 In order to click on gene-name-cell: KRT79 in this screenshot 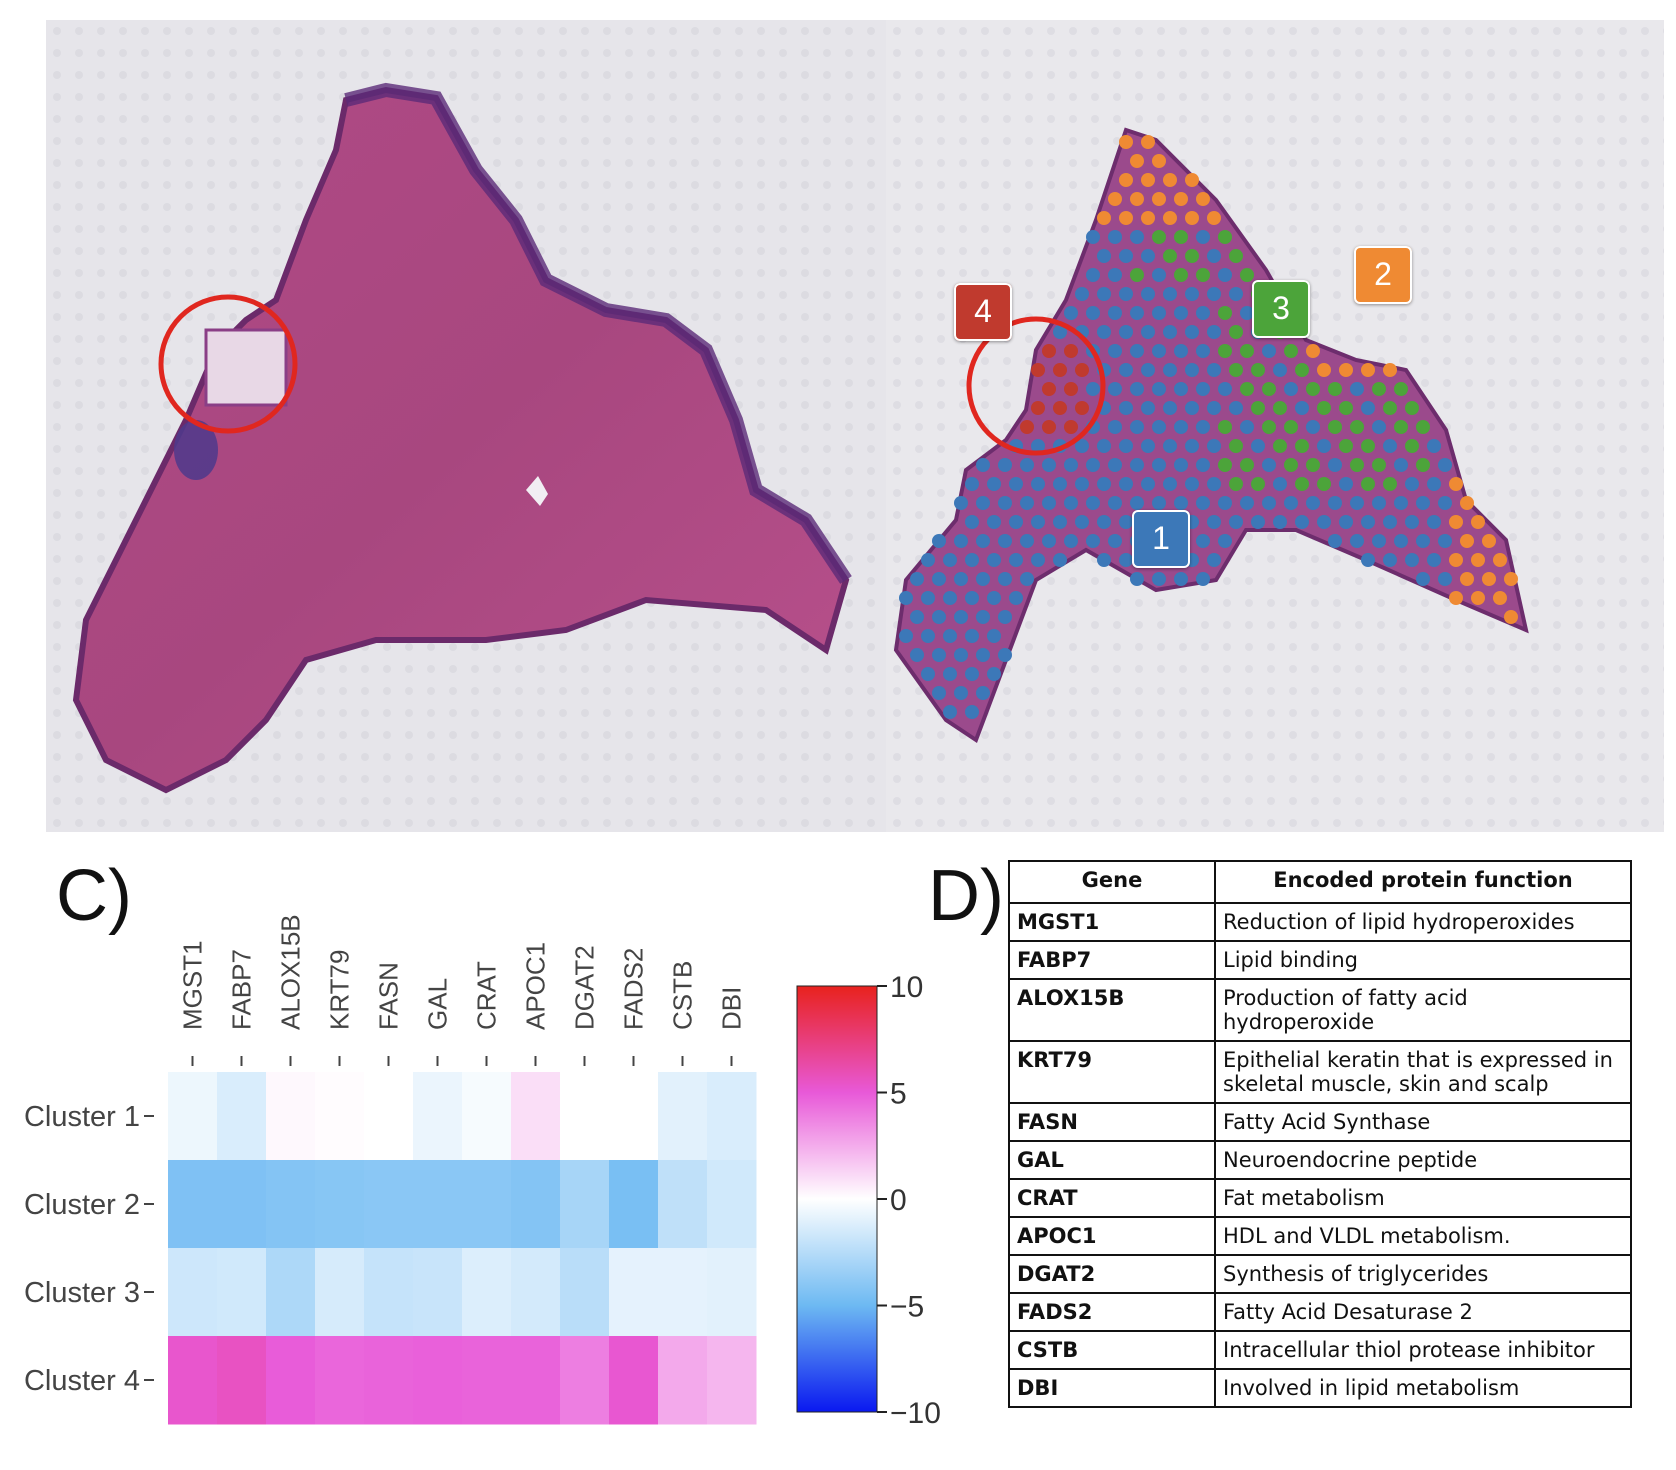, I will do `click(1112, 1072)`.